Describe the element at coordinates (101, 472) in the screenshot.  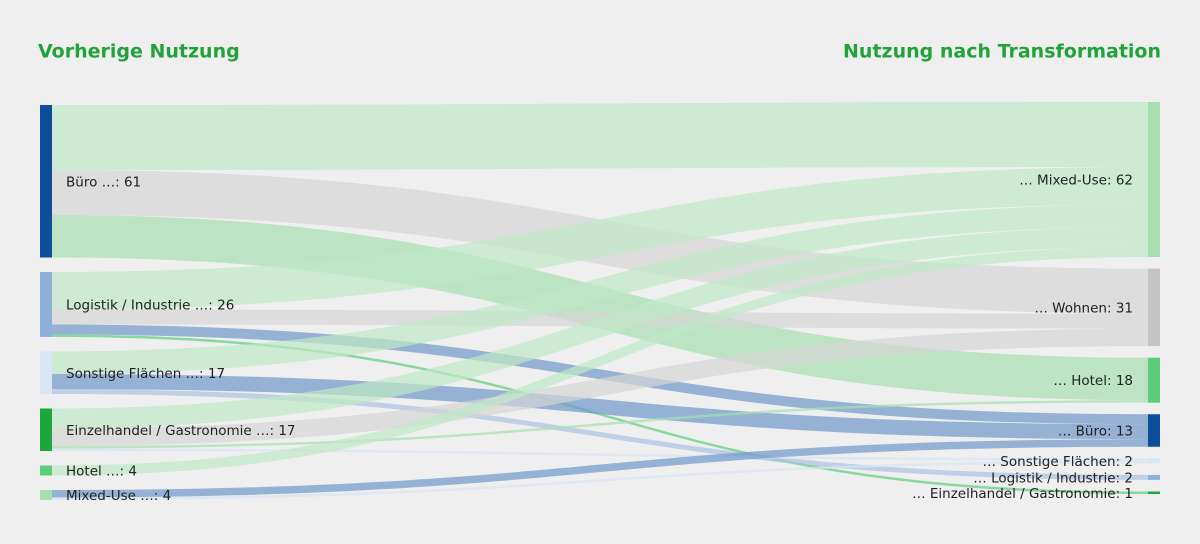
I see `left-node-label: Hotel …: 4` at that location.